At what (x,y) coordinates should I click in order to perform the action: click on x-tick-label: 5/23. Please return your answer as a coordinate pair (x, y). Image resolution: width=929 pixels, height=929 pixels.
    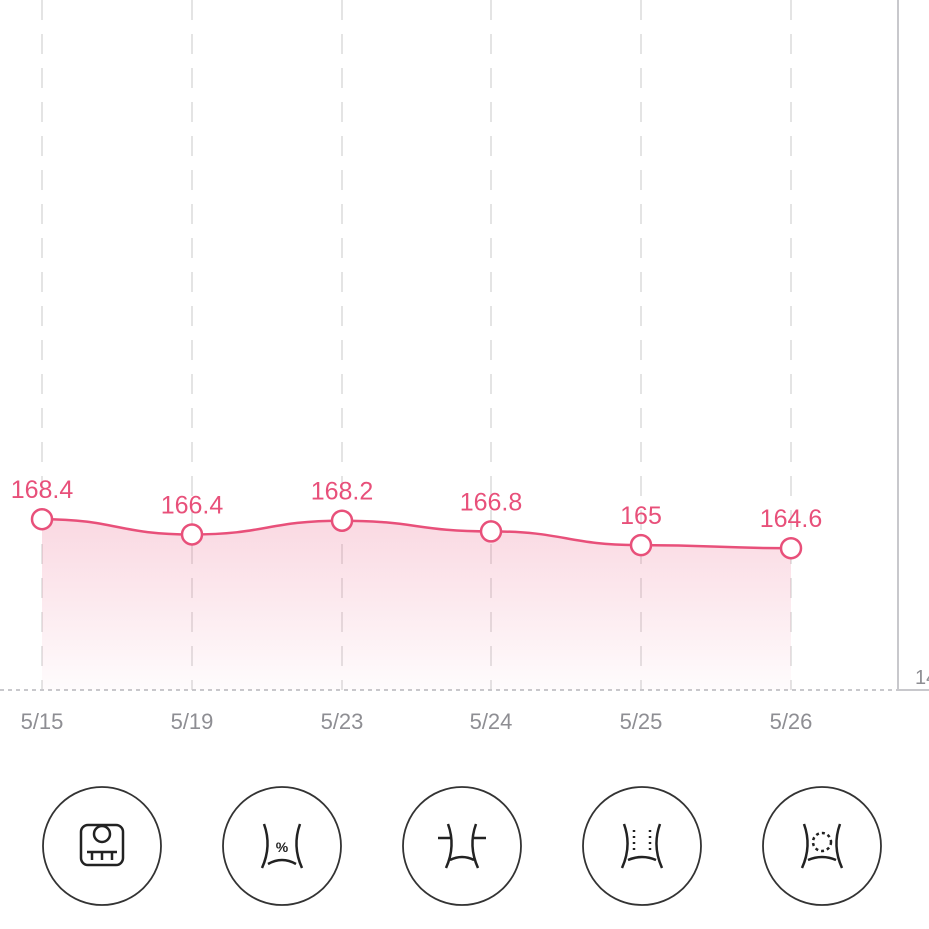
    Looking at the image, I should click on (342, 721).